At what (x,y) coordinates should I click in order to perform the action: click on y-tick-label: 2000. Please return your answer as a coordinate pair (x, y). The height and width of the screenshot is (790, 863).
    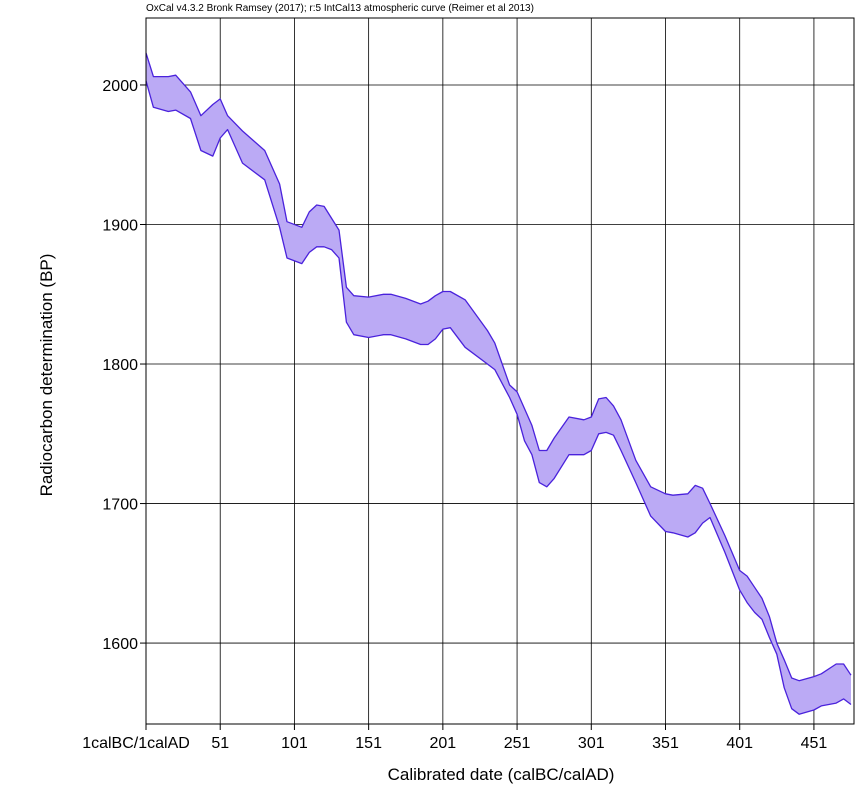
    Looking at the image, I should click on (120, 86).